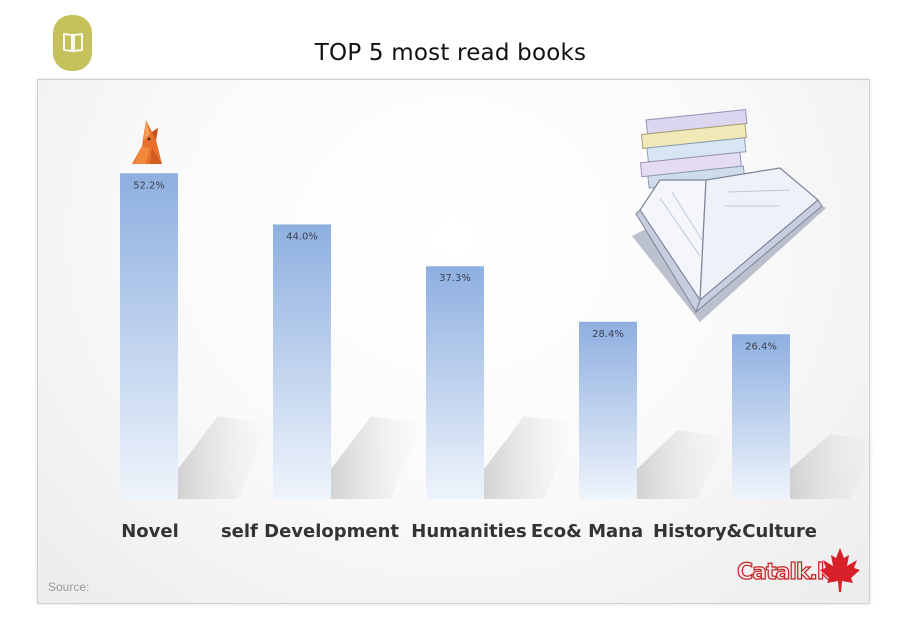  What do you see at coordinates (310, 531) in the screenshot?
I see `category-label-self-development: self Development` at bounding box center [310, 531].